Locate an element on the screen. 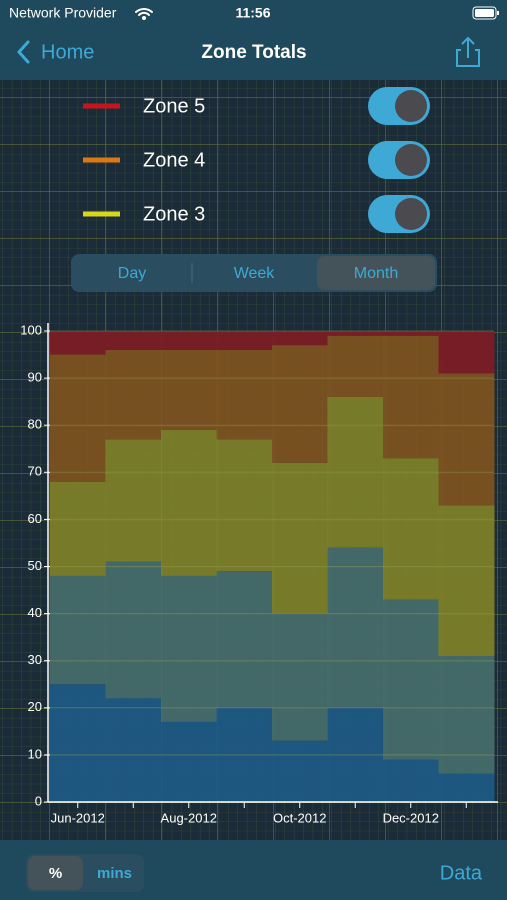 The image size is (507, 900). y-tick-label: 70 is located at coordinates (35, 471).